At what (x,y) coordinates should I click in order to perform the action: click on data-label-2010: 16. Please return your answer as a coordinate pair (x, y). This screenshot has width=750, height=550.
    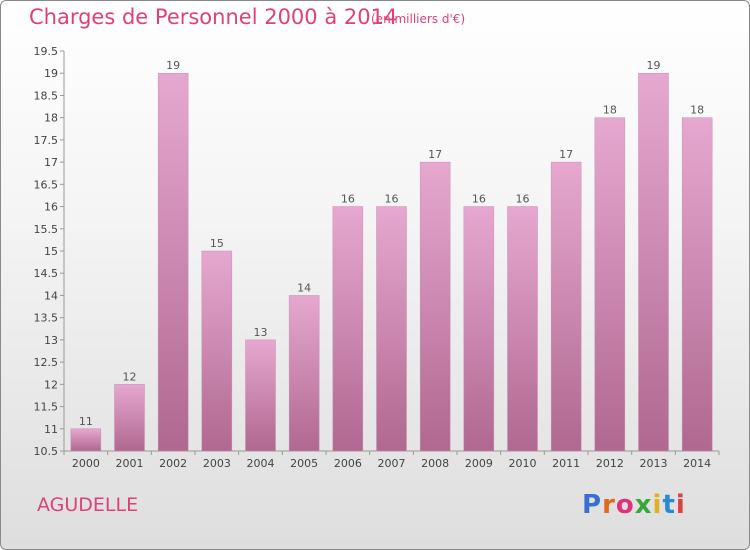
    Looking at the image, I should click on (523, 199).